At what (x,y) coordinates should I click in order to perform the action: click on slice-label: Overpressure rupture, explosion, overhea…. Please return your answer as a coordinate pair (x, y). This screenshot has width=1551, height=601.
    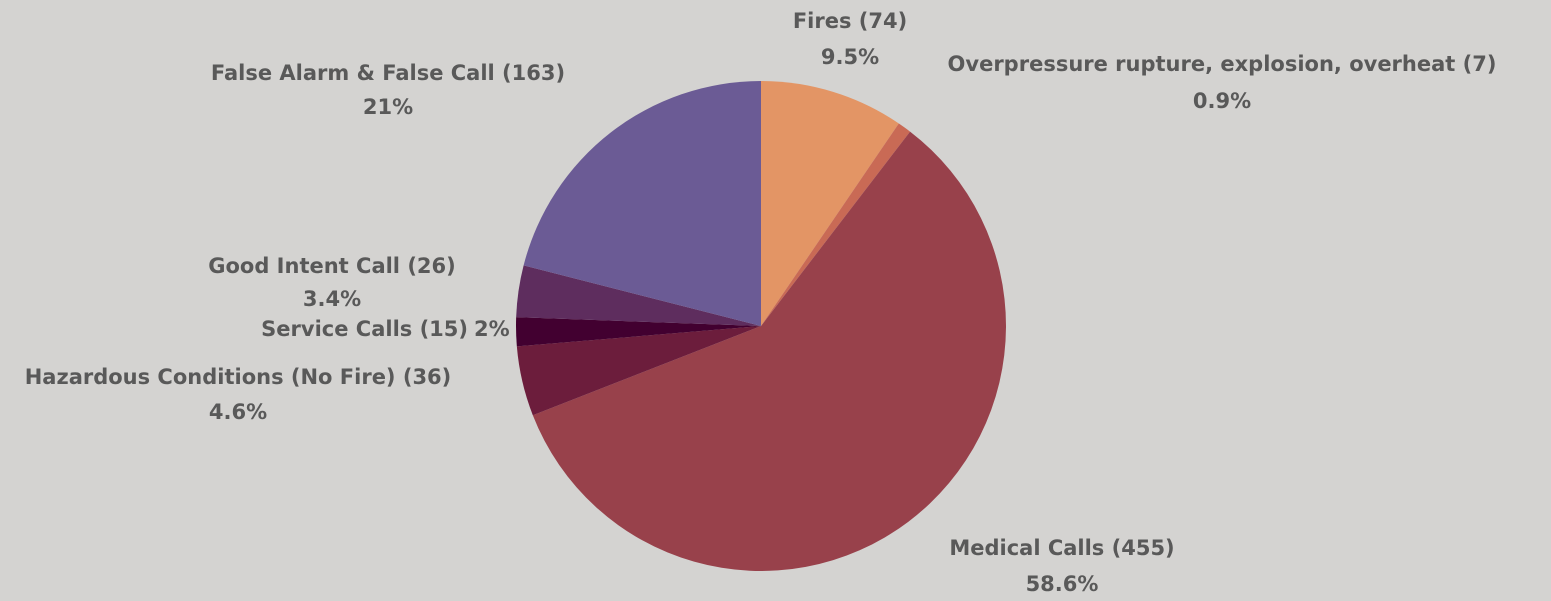
    Looking at the image, I should click on (1222, 64).